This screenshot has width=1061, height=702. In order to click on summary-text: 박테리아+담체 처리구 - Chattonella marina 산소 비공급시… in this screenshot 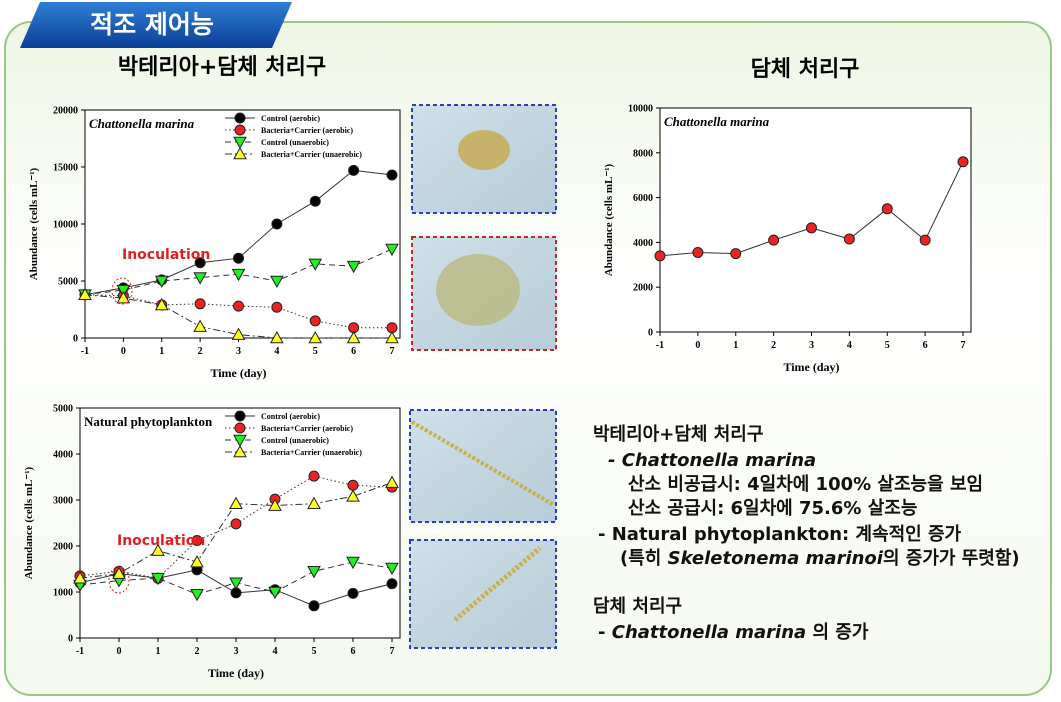, I will do `click(806, 533)`.